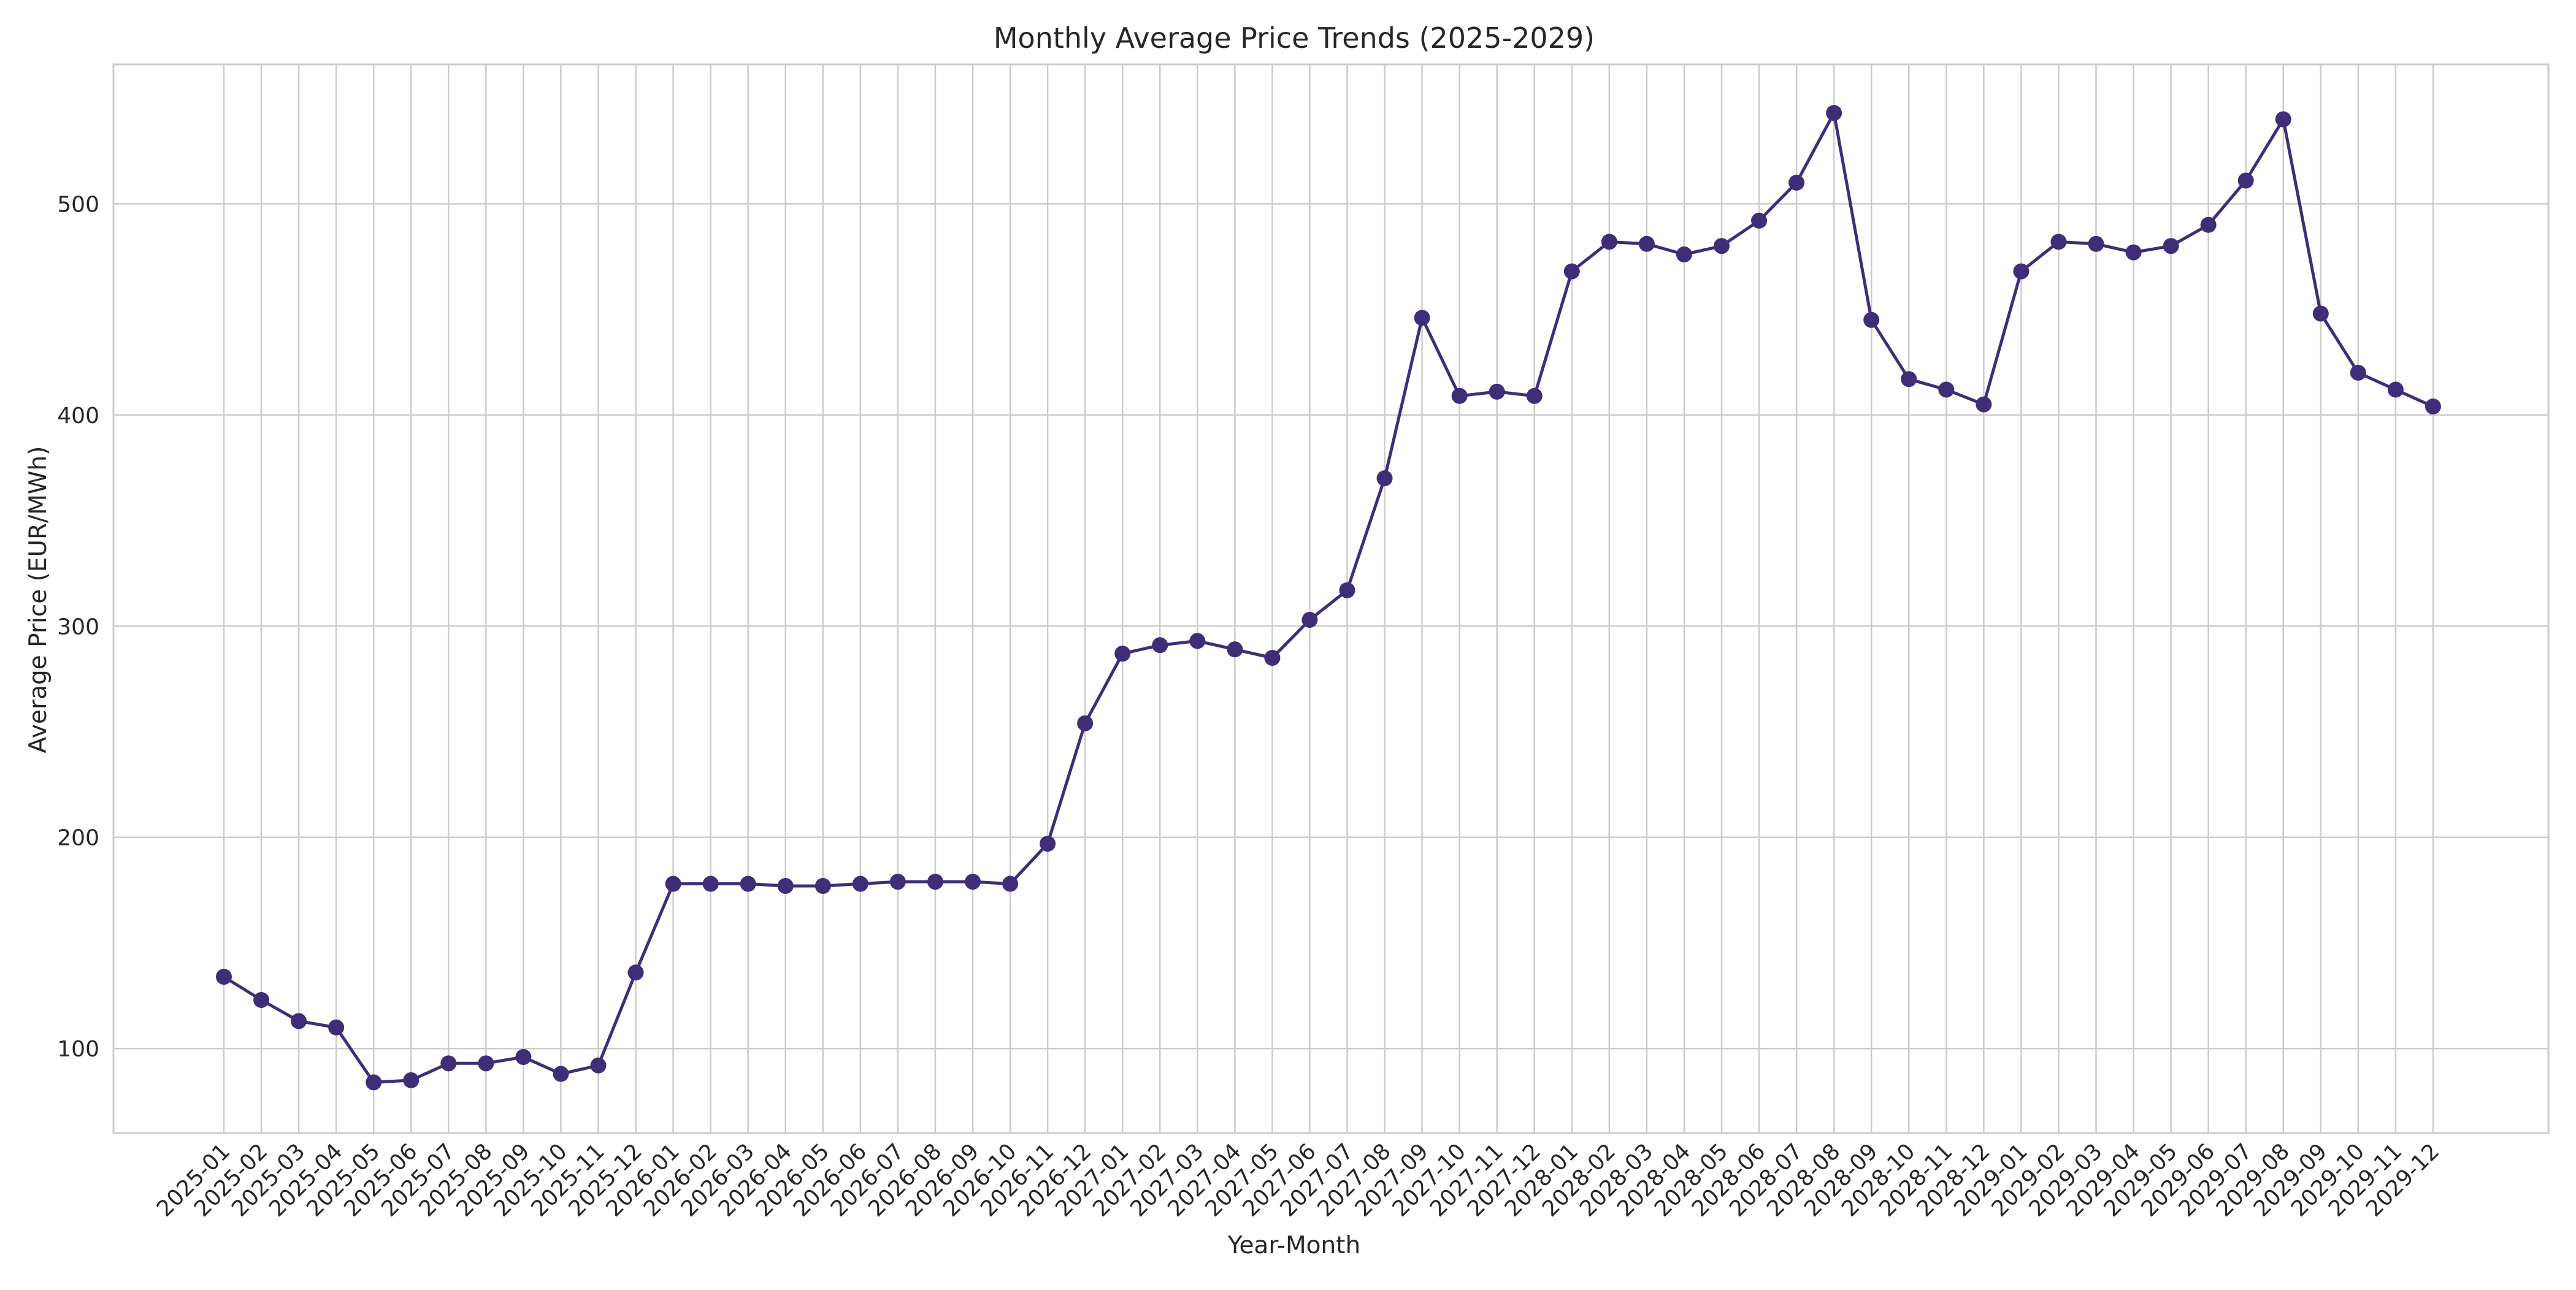 The width and height of the screenshot is (2576, 1290). Describe the element at coordinates (78, 204) in the screenshot. I see `y-tick-label: 500` at that location.